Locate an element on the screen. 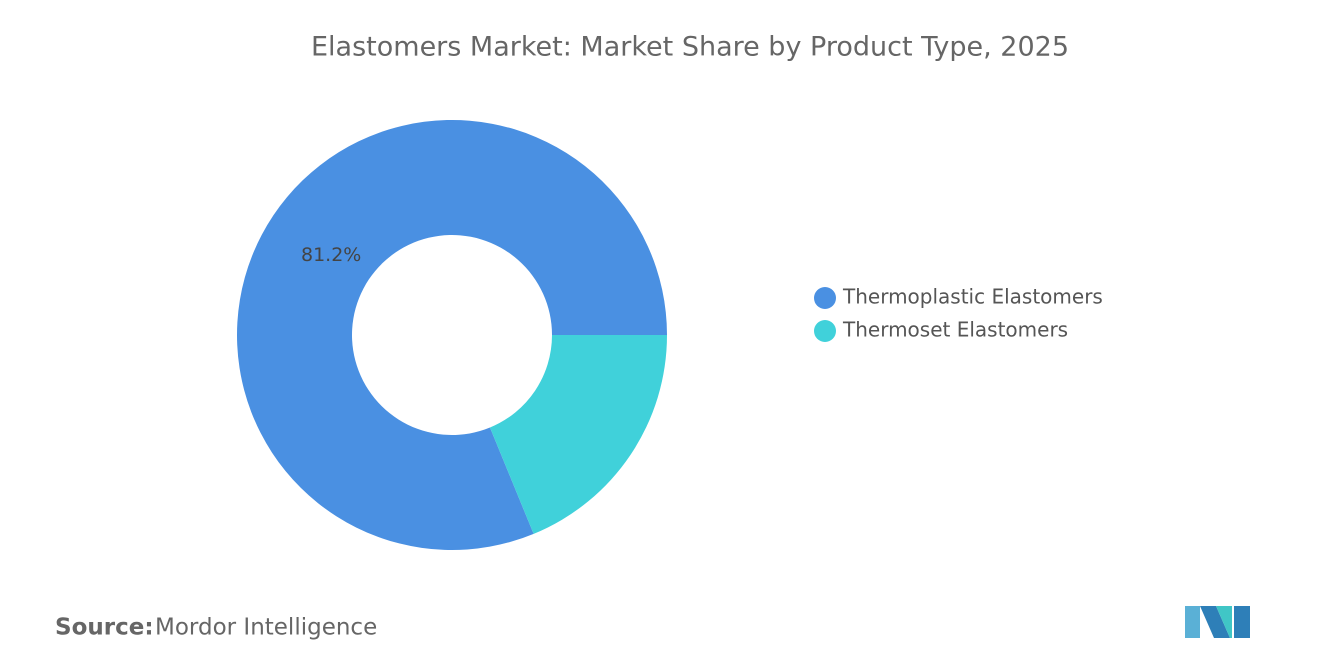 This screenshot has width=1320, height=665. source: Mordor Intelligence is located at coordinates (266, 628).